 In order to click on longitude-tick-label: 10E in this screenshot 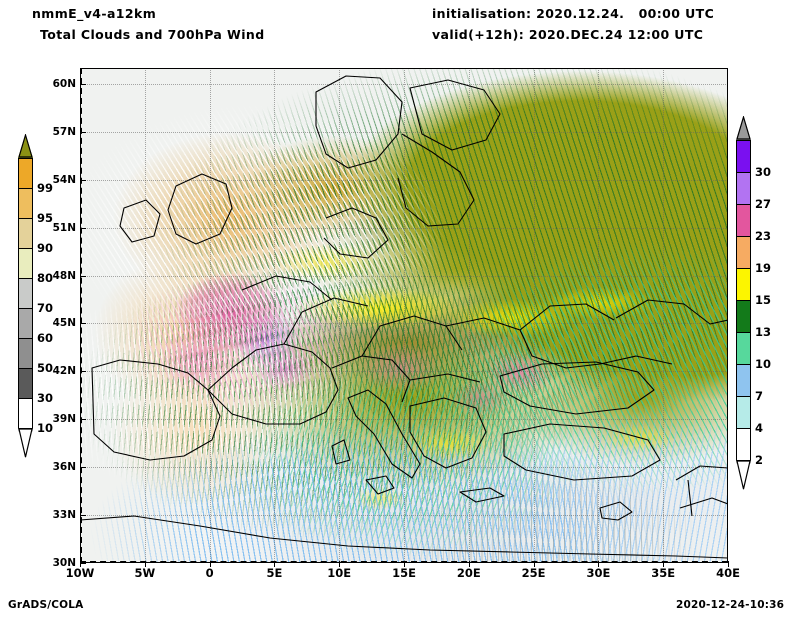, I will do `click(339, 573)`.